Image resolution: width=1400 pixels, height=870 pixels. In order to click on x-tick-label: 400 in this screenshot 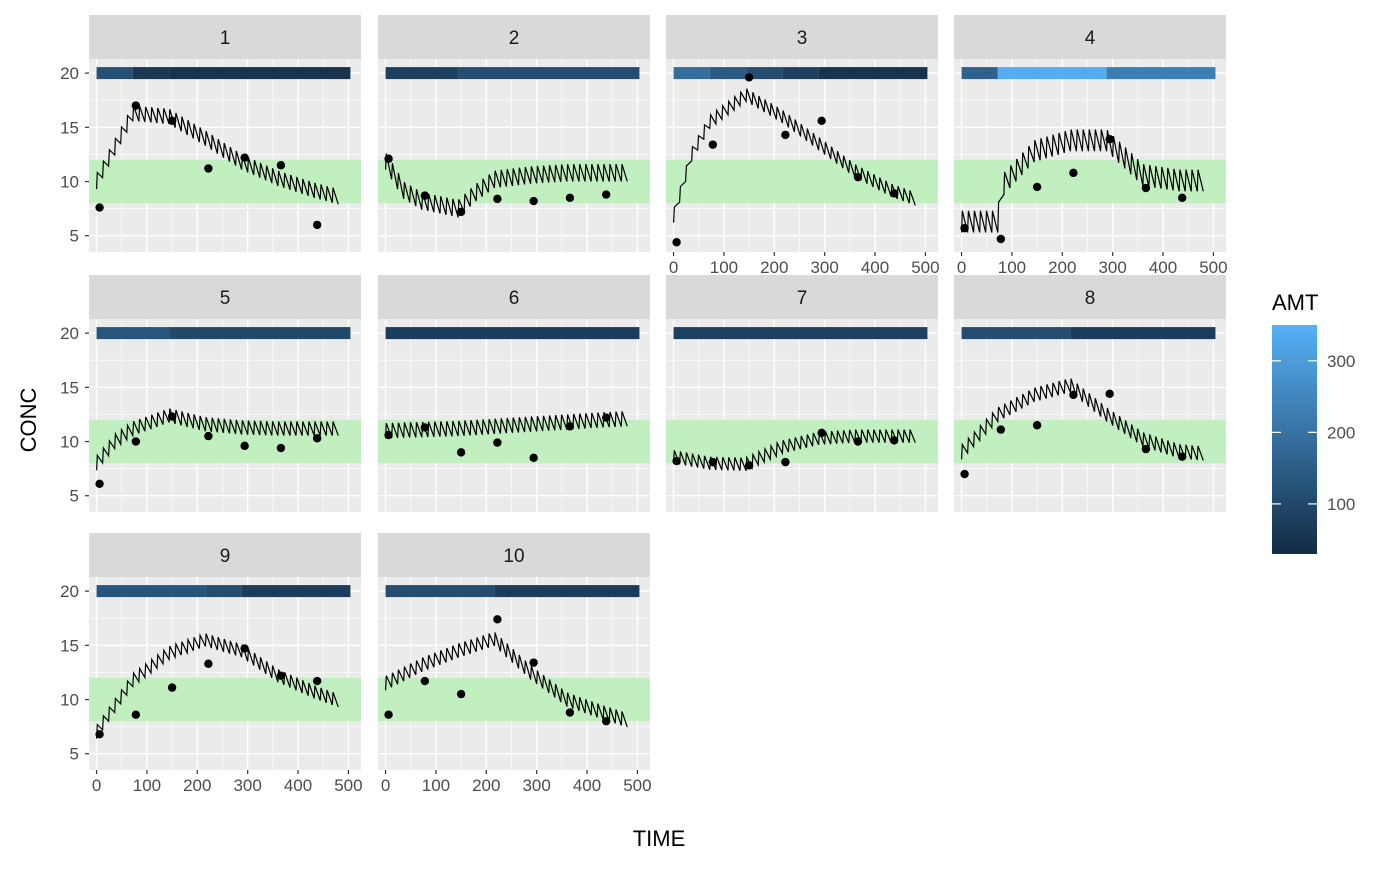, I will do `click(587, 785)`.